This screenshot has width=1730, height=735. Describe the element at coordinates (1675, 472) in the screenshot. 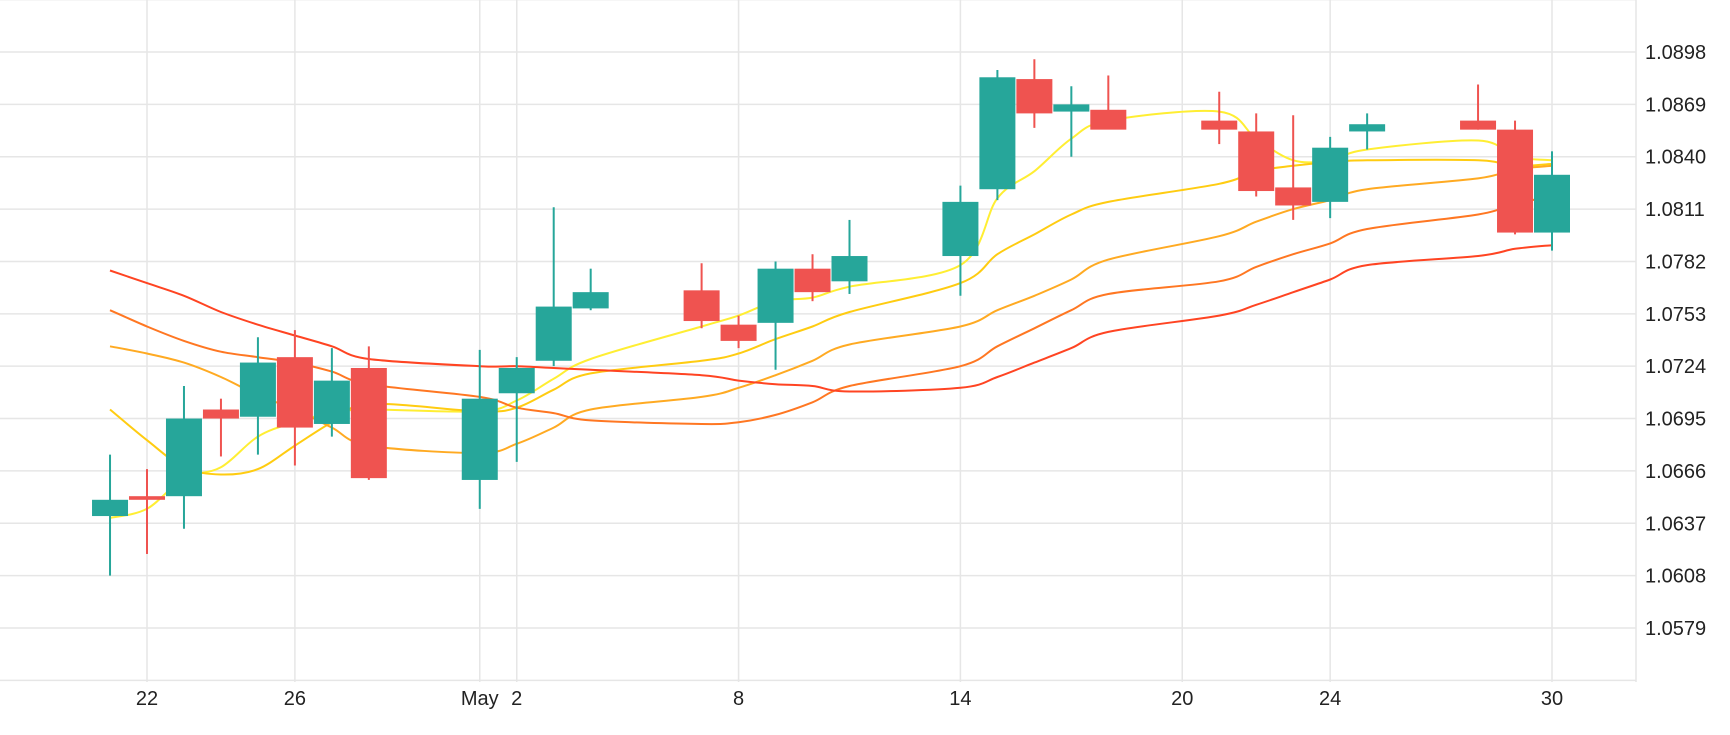

I see `y-tick-label: 1.0666` at that location.